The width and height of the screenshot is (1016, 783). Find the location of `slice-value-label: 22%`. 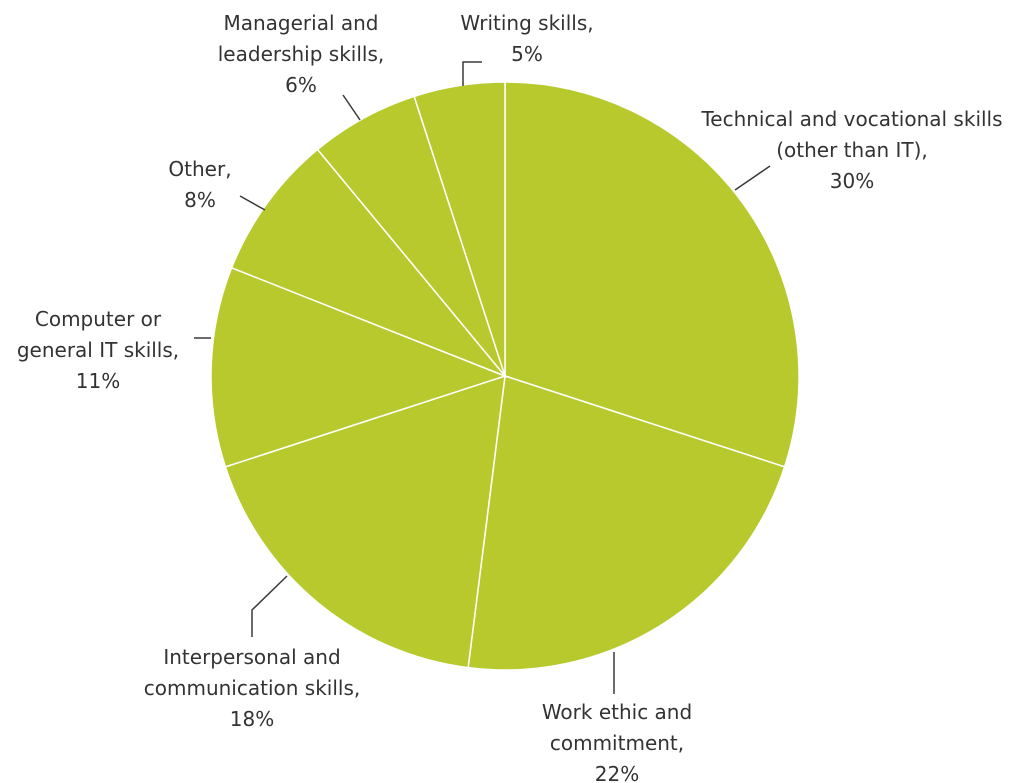

slice-value-label: 22% is located at coordinates (617, 772).